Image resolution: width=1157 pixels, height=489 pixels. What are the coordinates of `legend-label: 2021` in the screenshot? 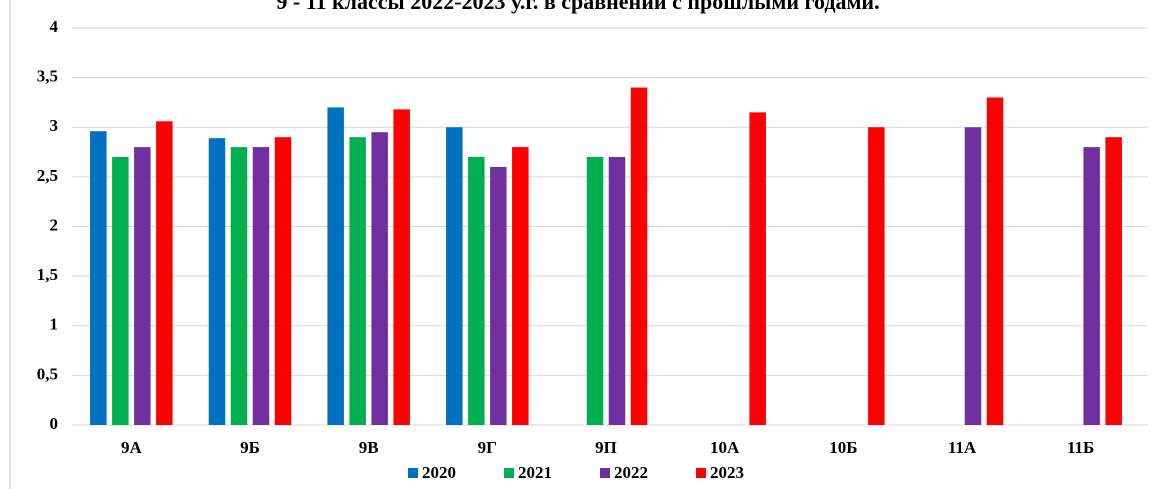 It's located at (535, 472).